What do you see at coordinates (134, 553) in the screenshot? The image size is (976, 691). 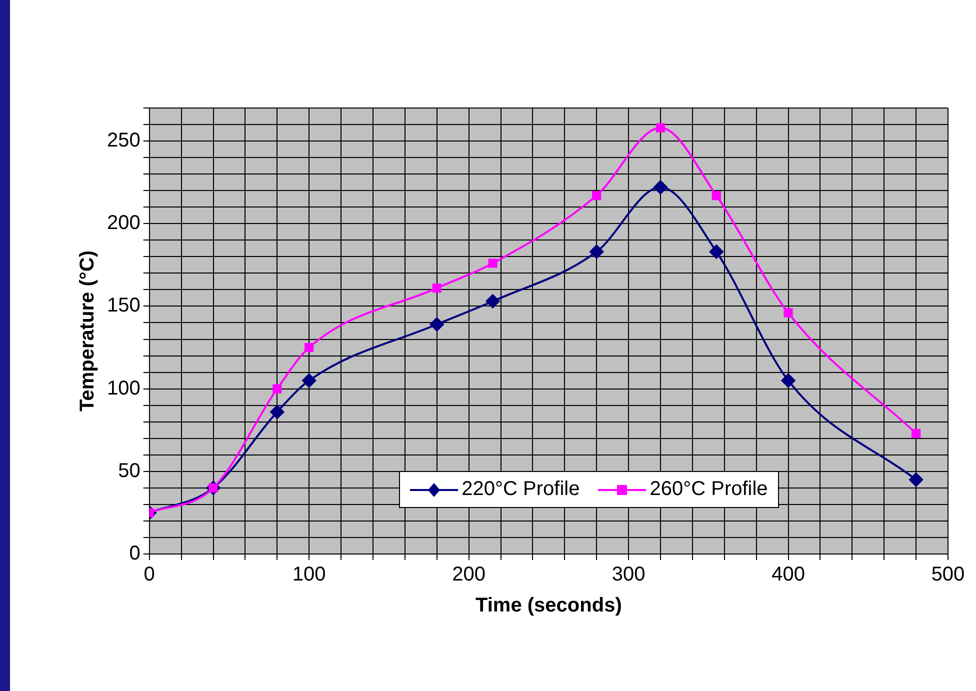 I see `y-tick-label: 0` at bounding box center [134, 553].